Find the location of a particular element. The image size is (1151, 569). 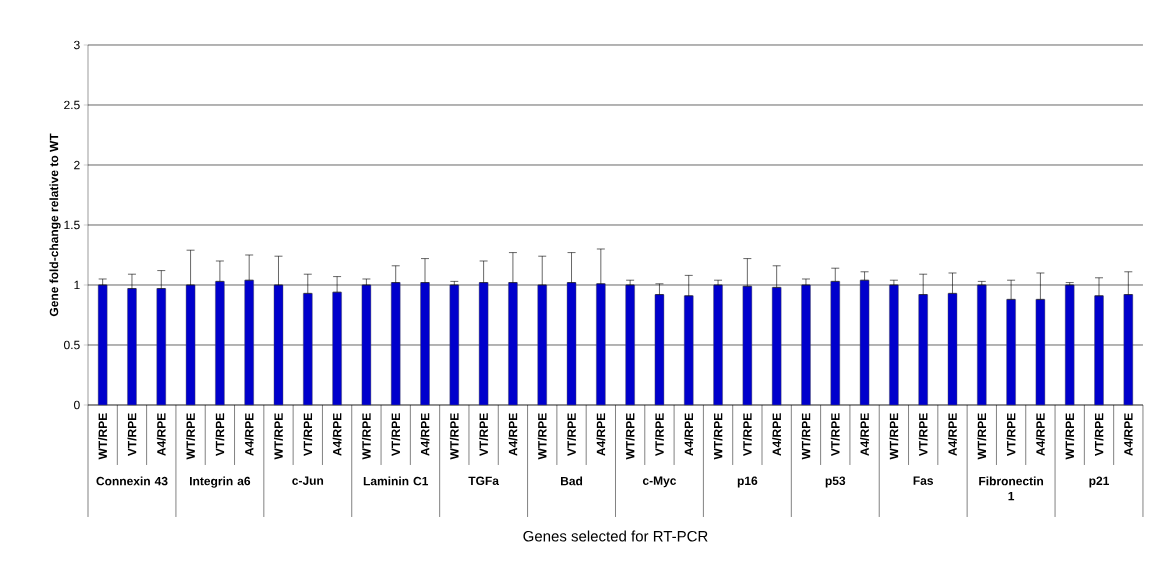

y-tick-label: 3 is located at coordinates (76, 45).